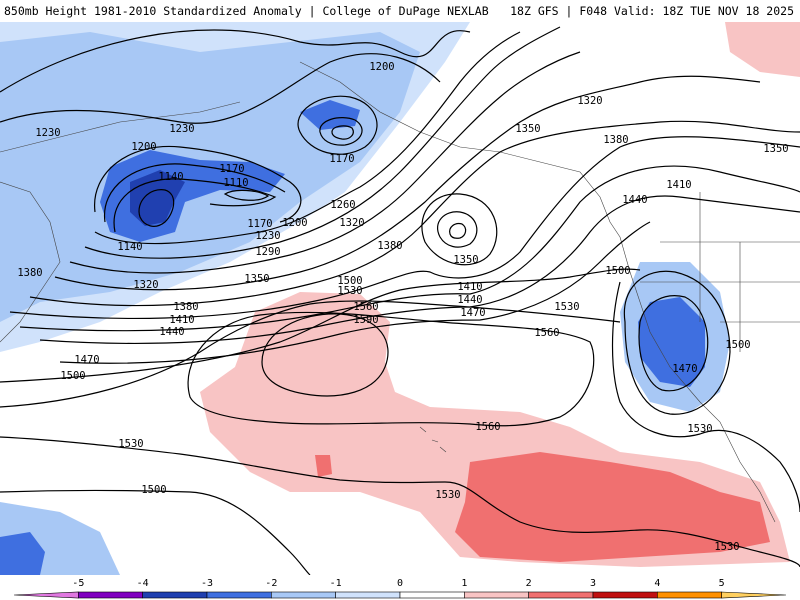  I want to click on anomaly-region-california-strong, so click(671, 342).